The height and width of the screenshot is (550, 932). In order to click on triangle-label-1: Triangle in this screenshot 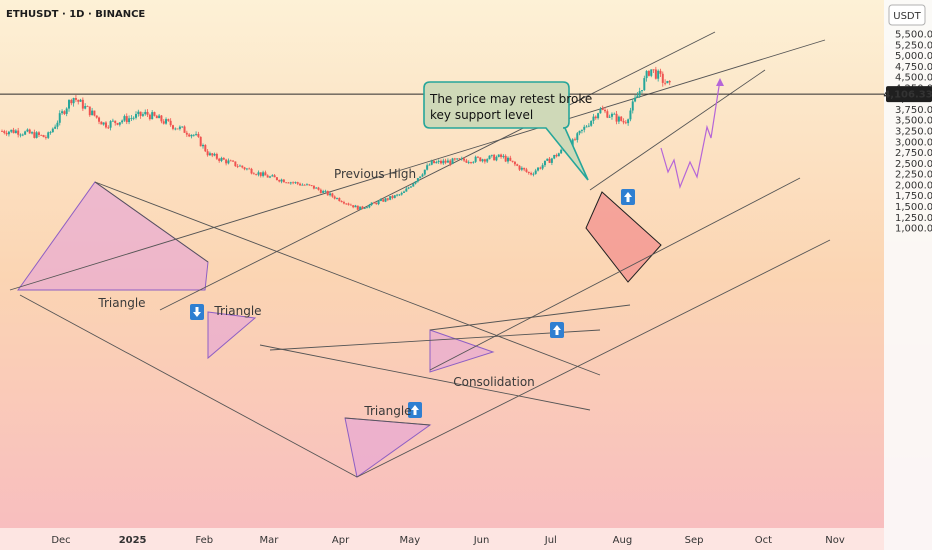, I will do `click(121, 303)`.